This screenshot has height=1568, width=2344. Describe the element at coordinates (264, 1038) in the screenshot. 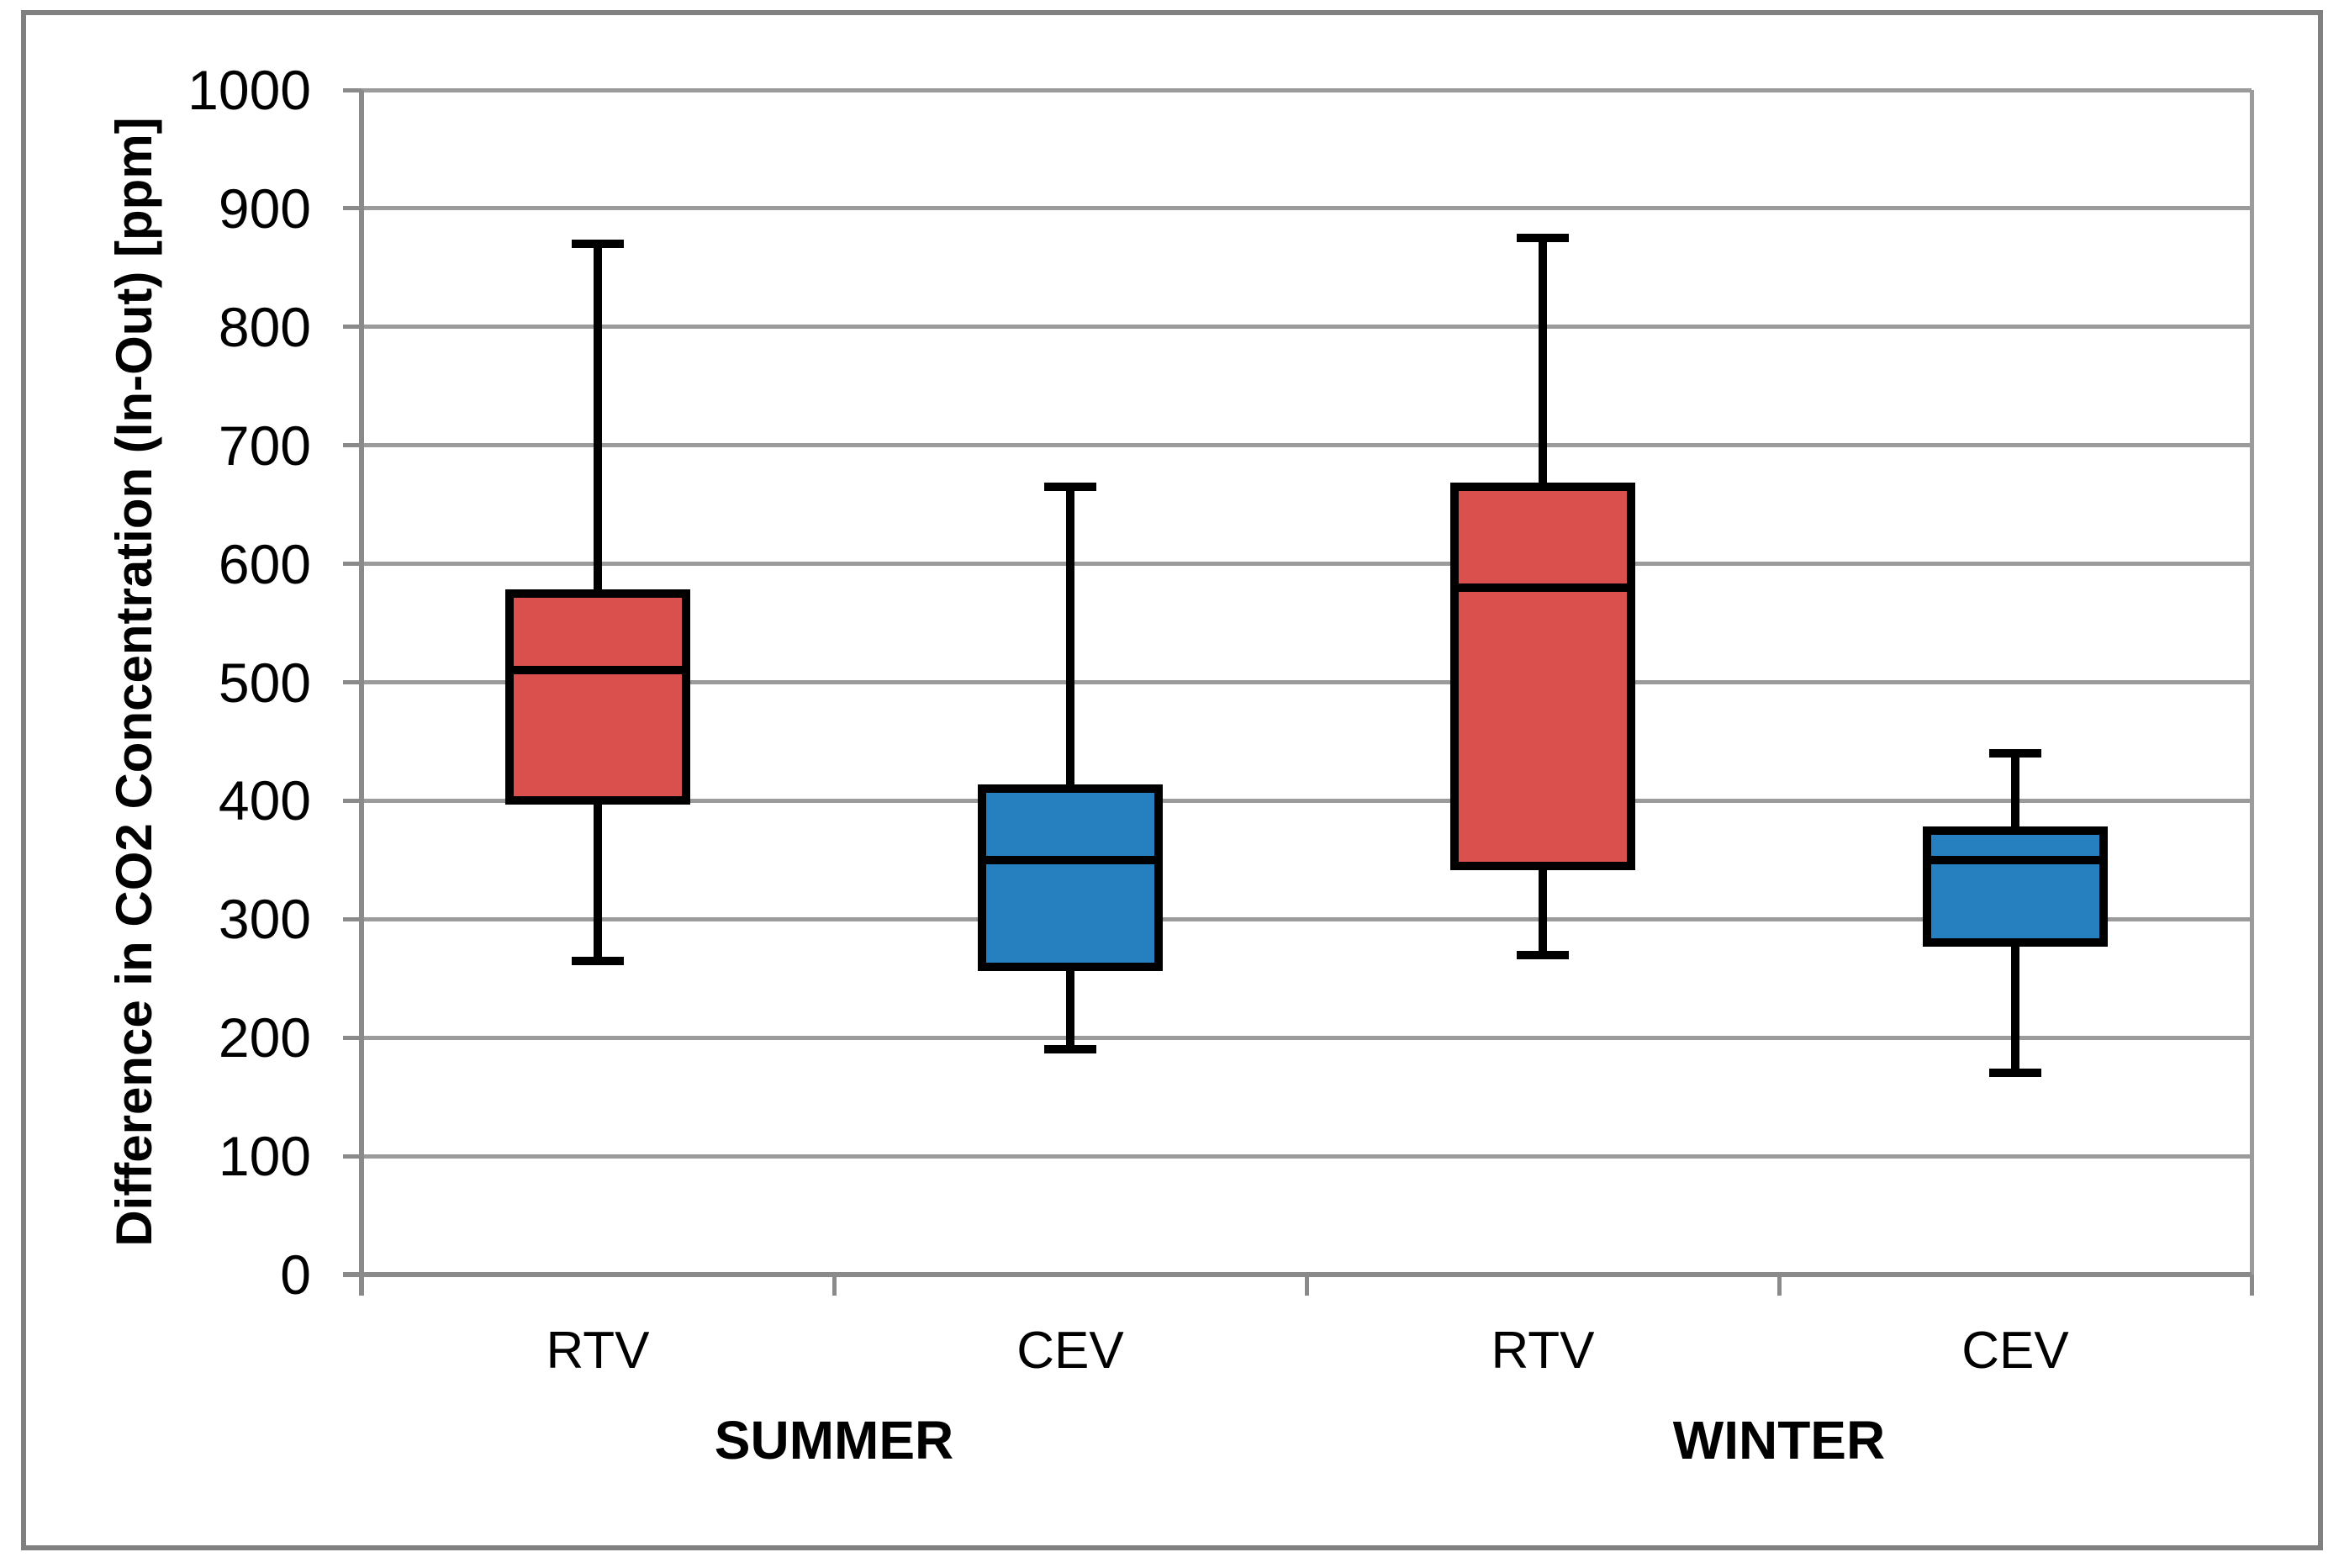

I see `y-tick-label: 200` at that location.